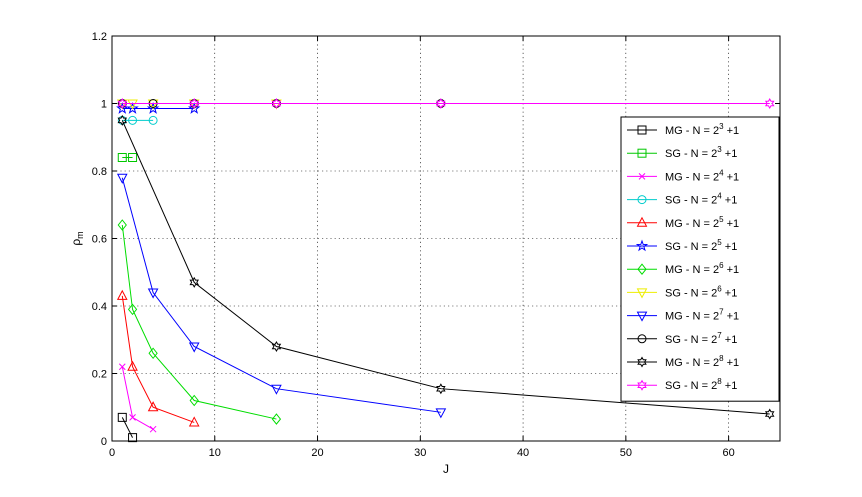 The height and width of the screenshot is (497, 862). Describe the element at coordinates (99, 375) in the screenshot. I see `y-tick-label: 0.2` at that location.